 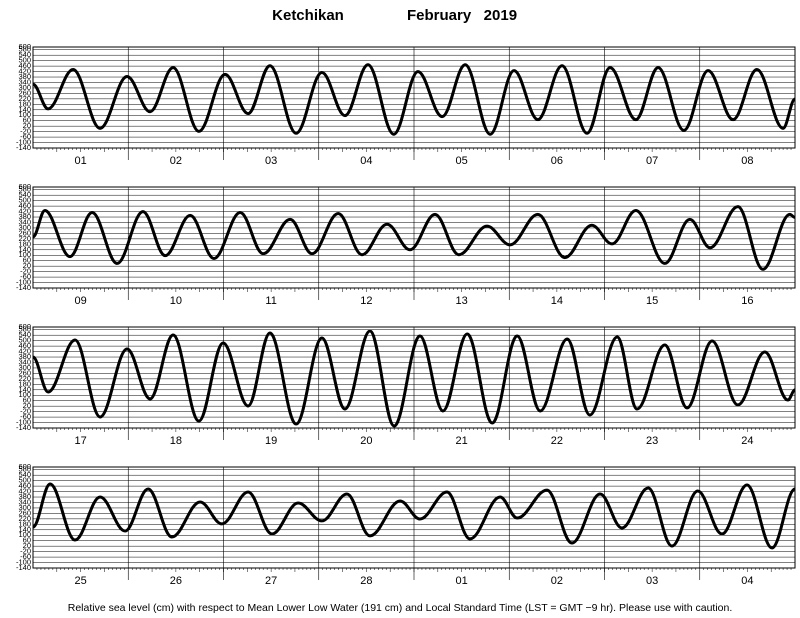 I want to click on day-label: 20, so click(x=366, y=441).